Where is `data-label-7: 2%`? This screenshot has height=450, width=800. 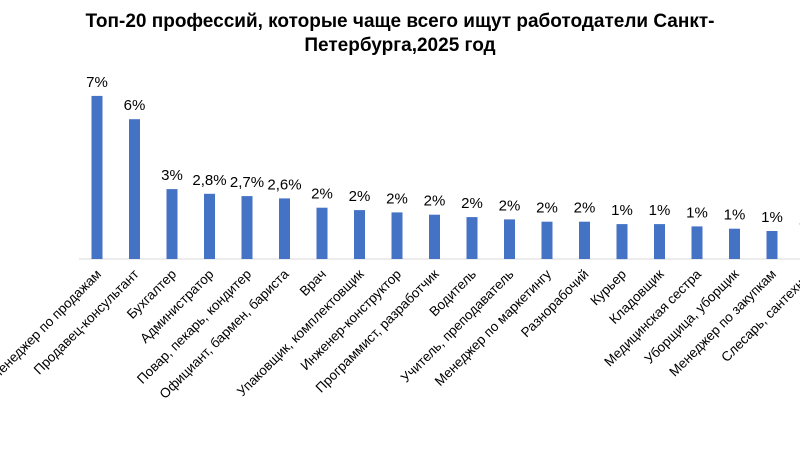
data-label-7: 2% is located at coordinates (322, 194).